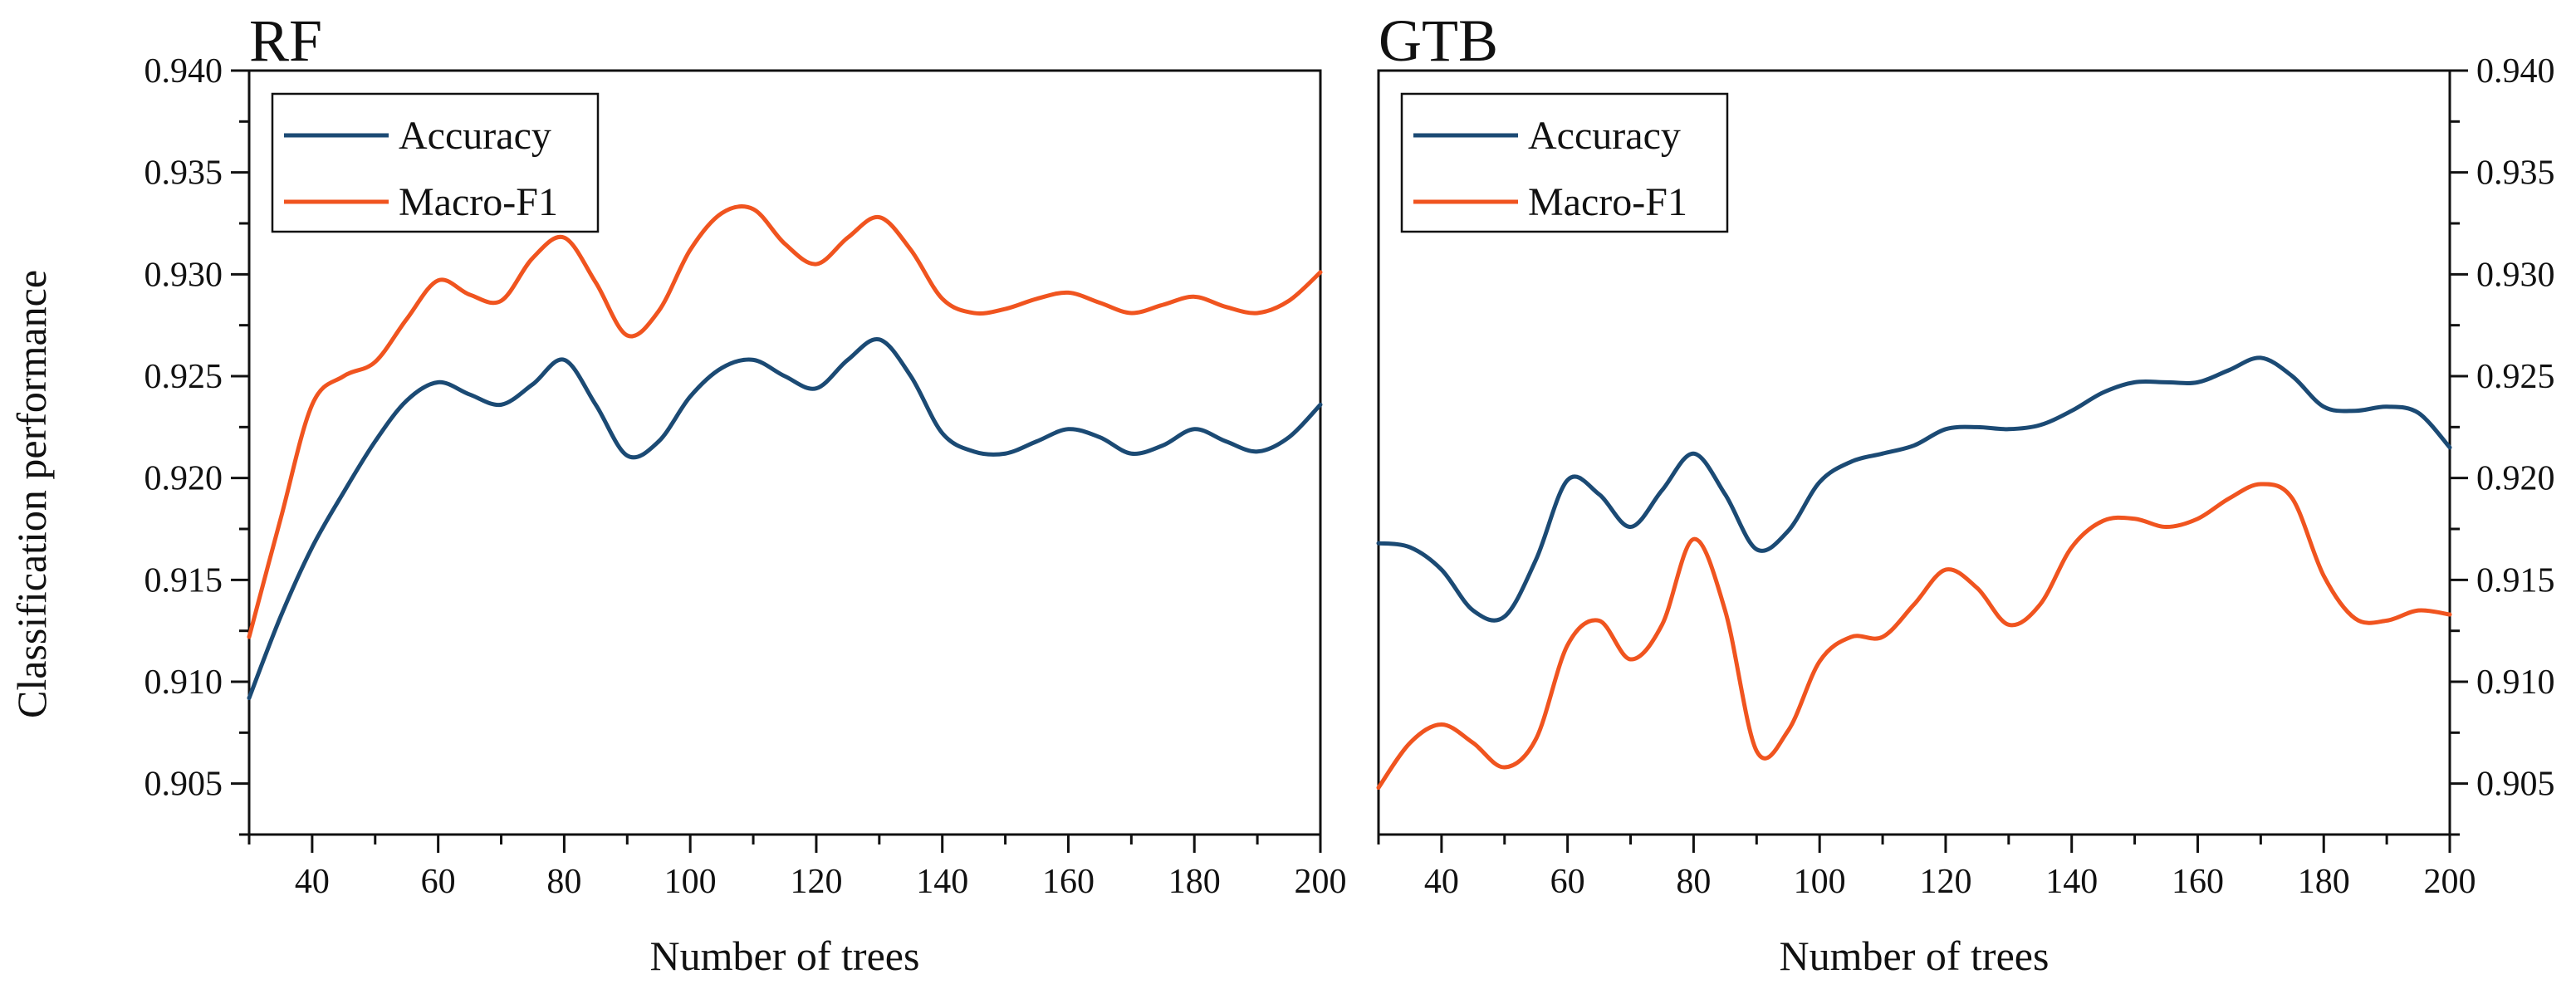 Image resolution: width=2576 pixels, height=984 pixels. Describe the element at coordinates (563, 882) in the screenshot. I see `rf-x-tick-label: 80` at that location.